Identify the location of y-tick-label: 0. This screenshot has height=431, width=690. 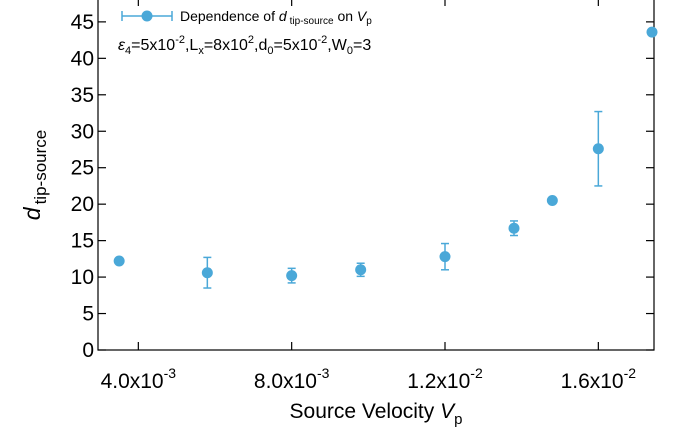
(88, 350).